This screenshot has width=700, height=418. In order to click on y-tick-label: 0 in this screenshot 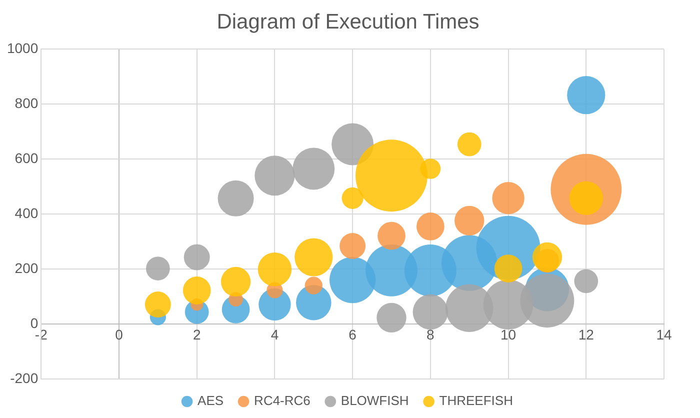, I will do `click(34, 322)`.